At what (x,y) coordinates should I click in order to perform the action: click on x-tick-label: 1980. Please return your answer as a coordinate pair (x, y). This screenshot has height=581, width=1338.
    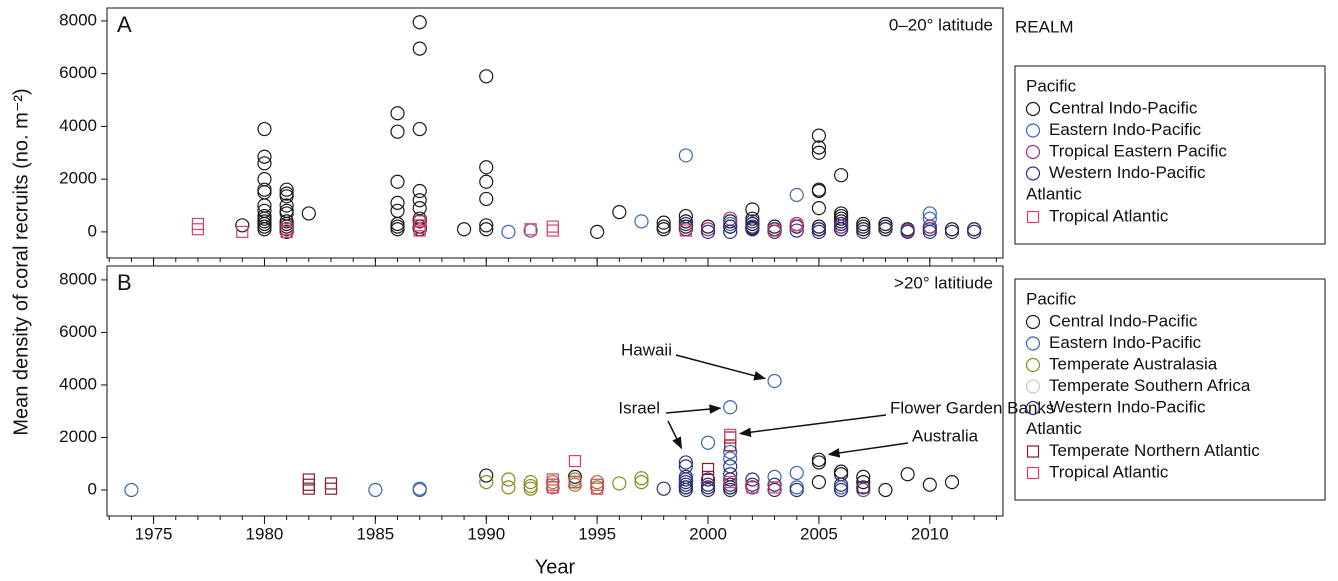
    Looking at the image, I should click on (265, 533).